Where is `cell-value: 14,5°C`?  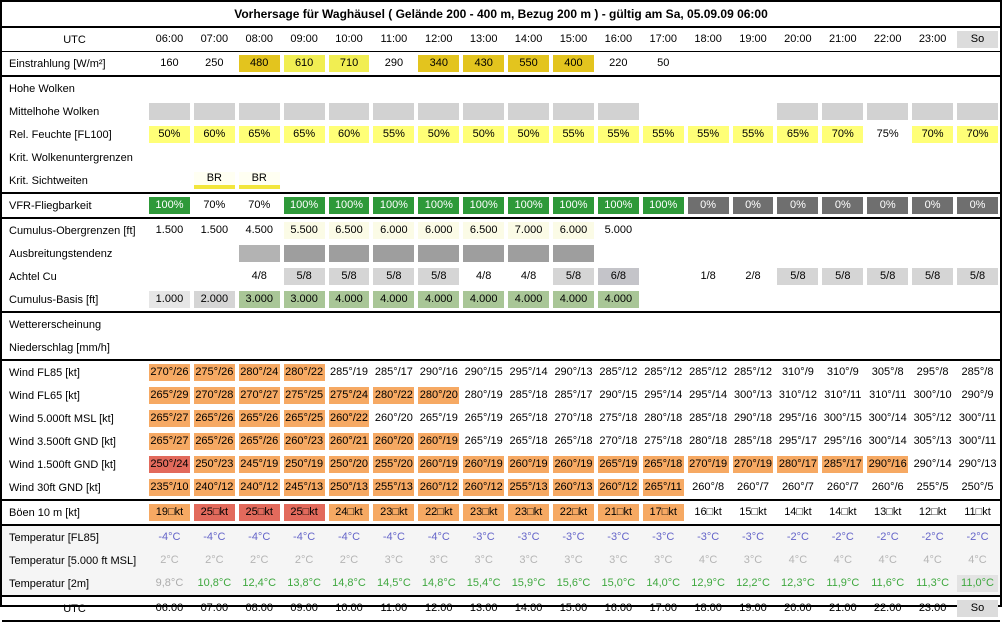
cell-value: 14,5°C is located at coordinates (394, 583).